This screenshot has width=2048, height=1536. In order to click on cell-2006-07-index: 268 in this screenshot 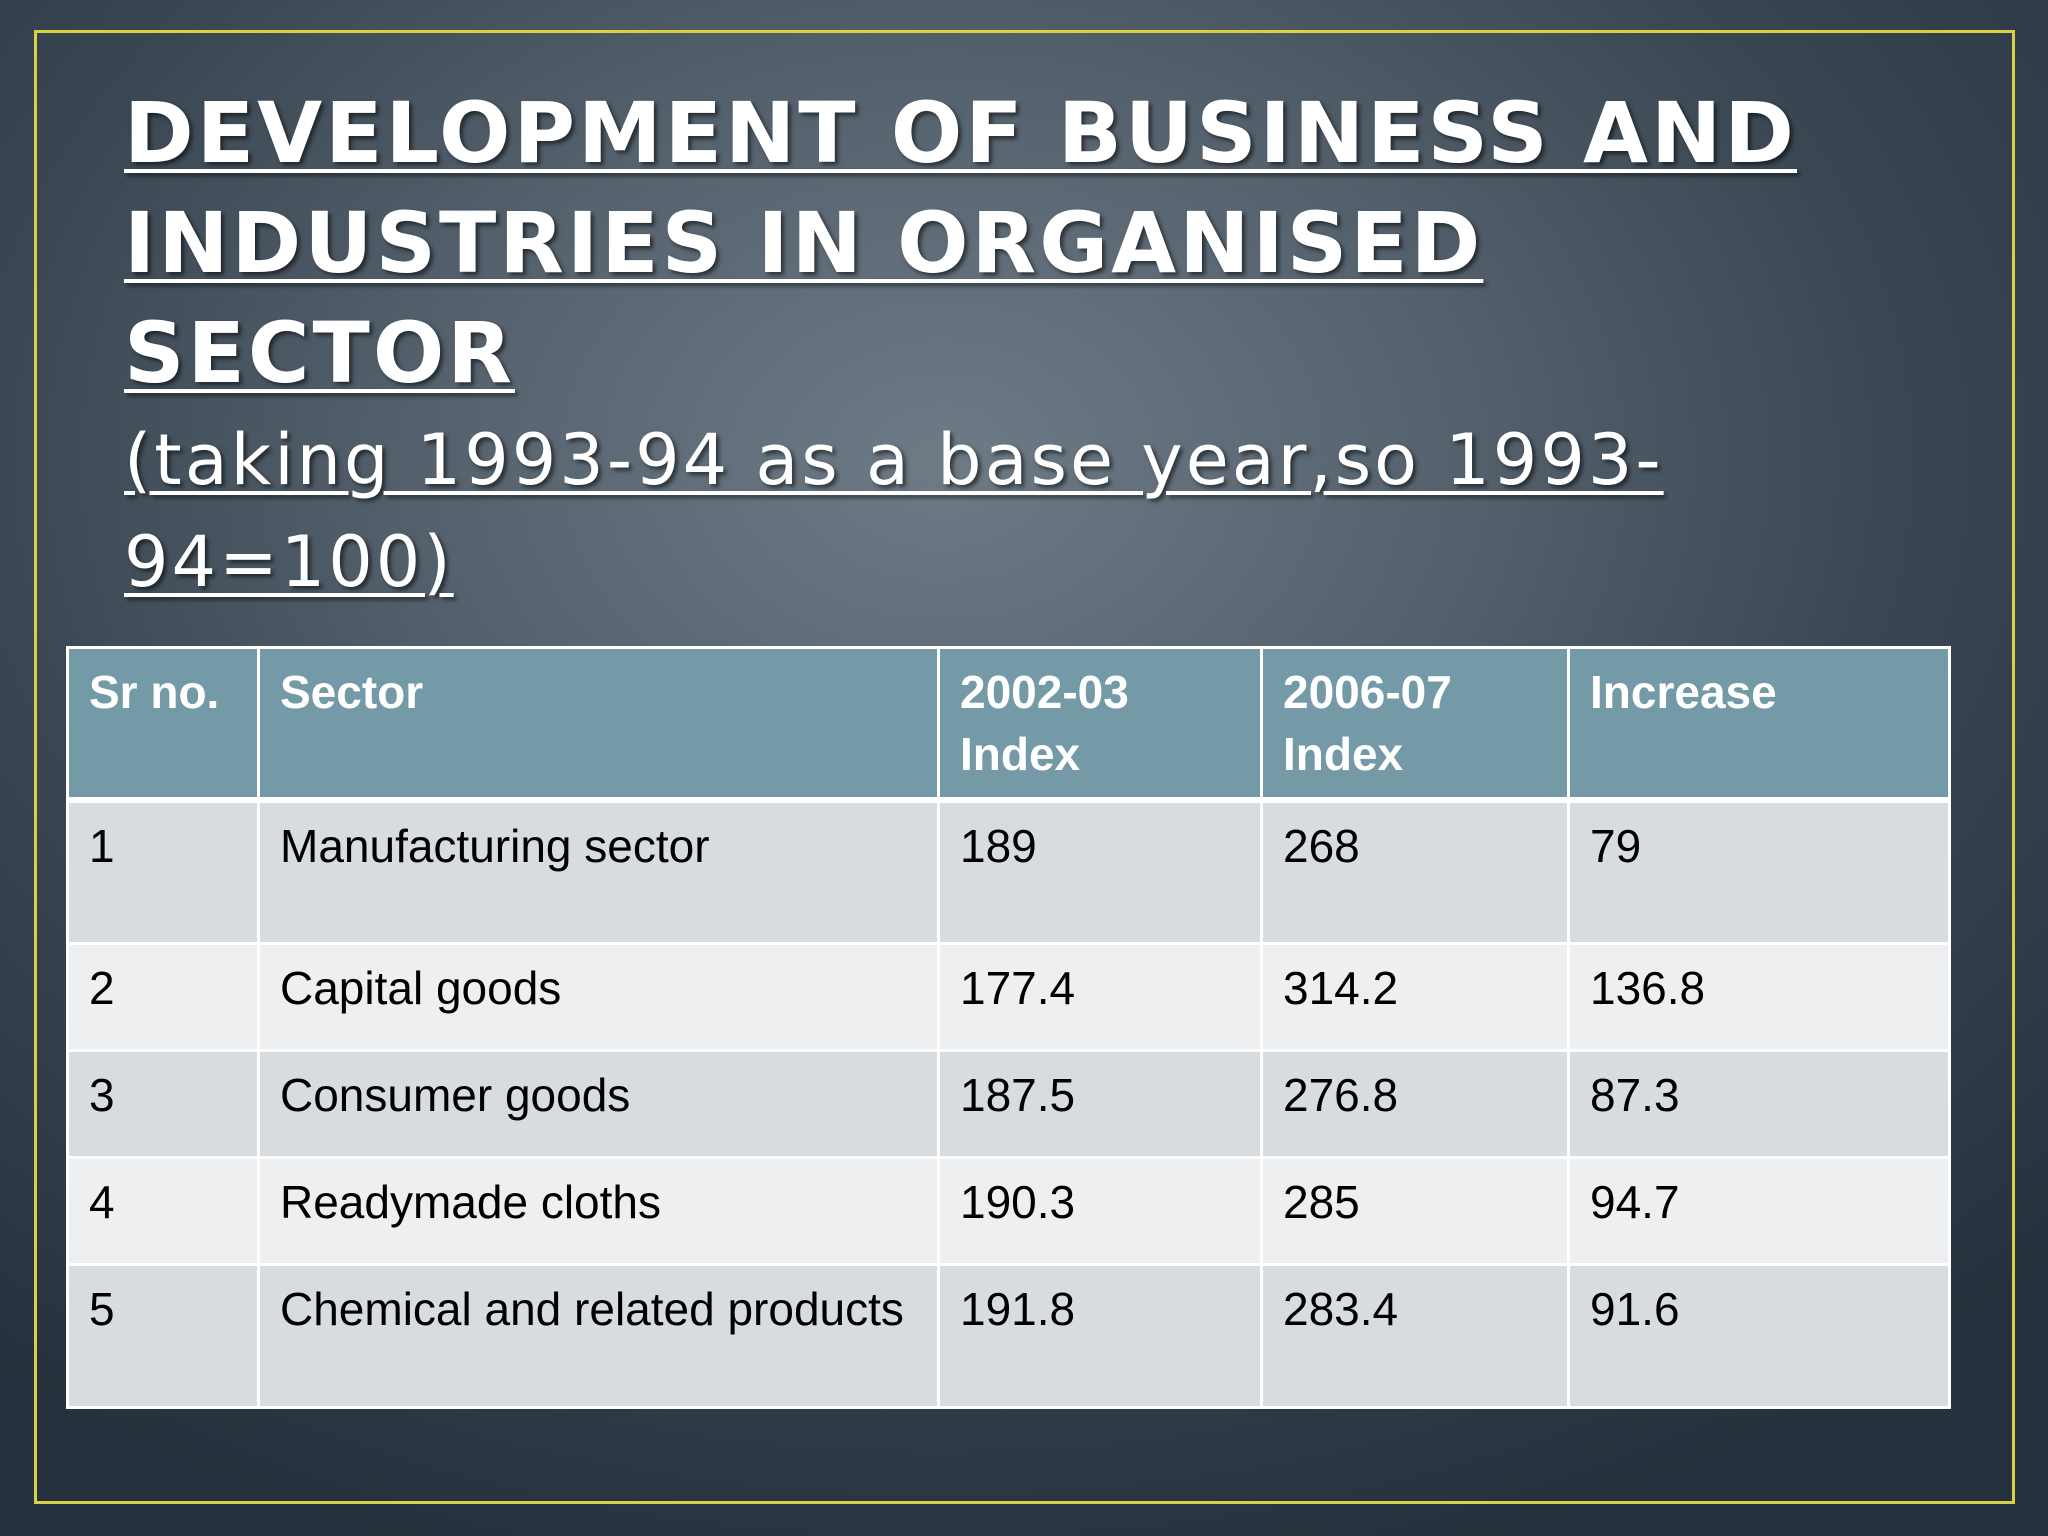, I will do `click(1415, 871)`.